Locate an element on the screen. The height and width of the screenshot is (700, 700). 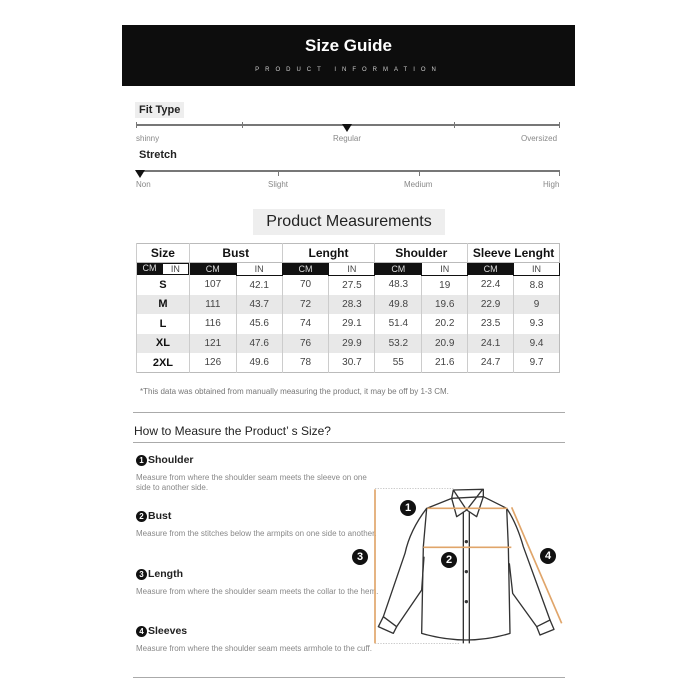
size-cell: S is located at coordinates (163, 285).